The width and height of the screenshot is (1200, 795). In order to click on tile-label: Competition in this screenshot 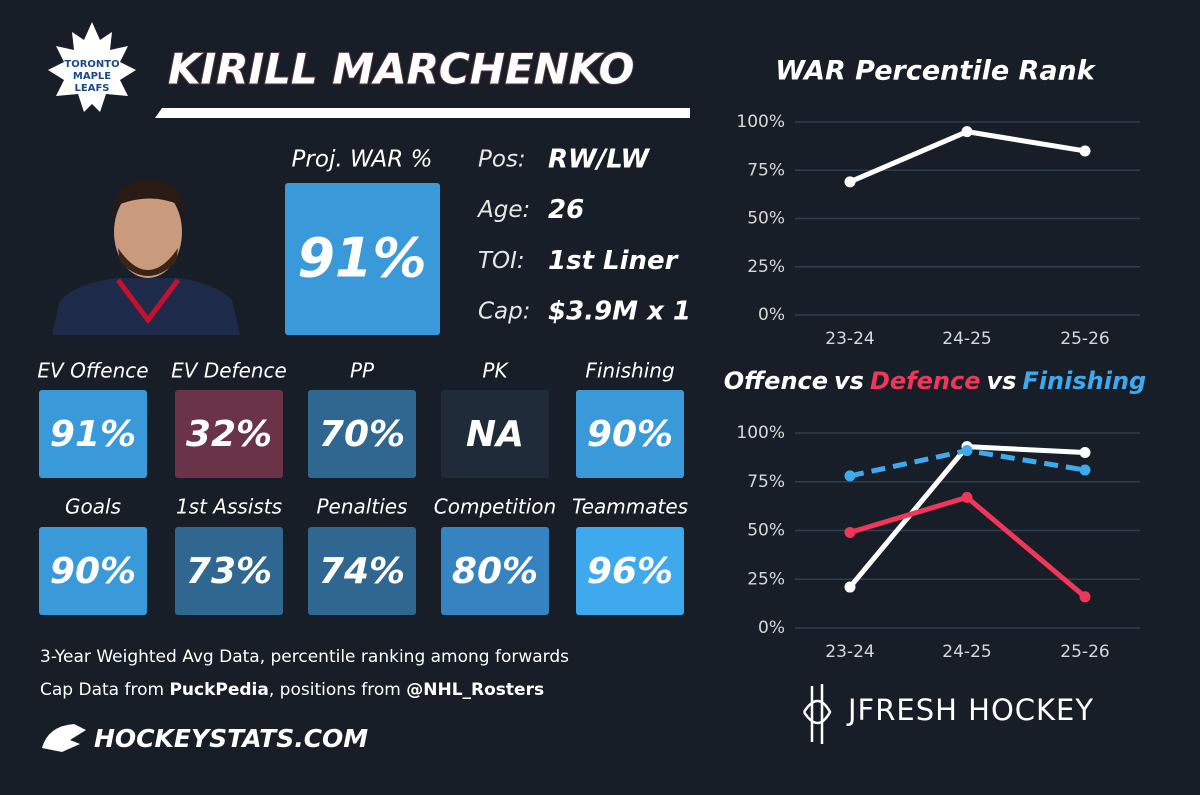, I will do `click(495, 507)`.